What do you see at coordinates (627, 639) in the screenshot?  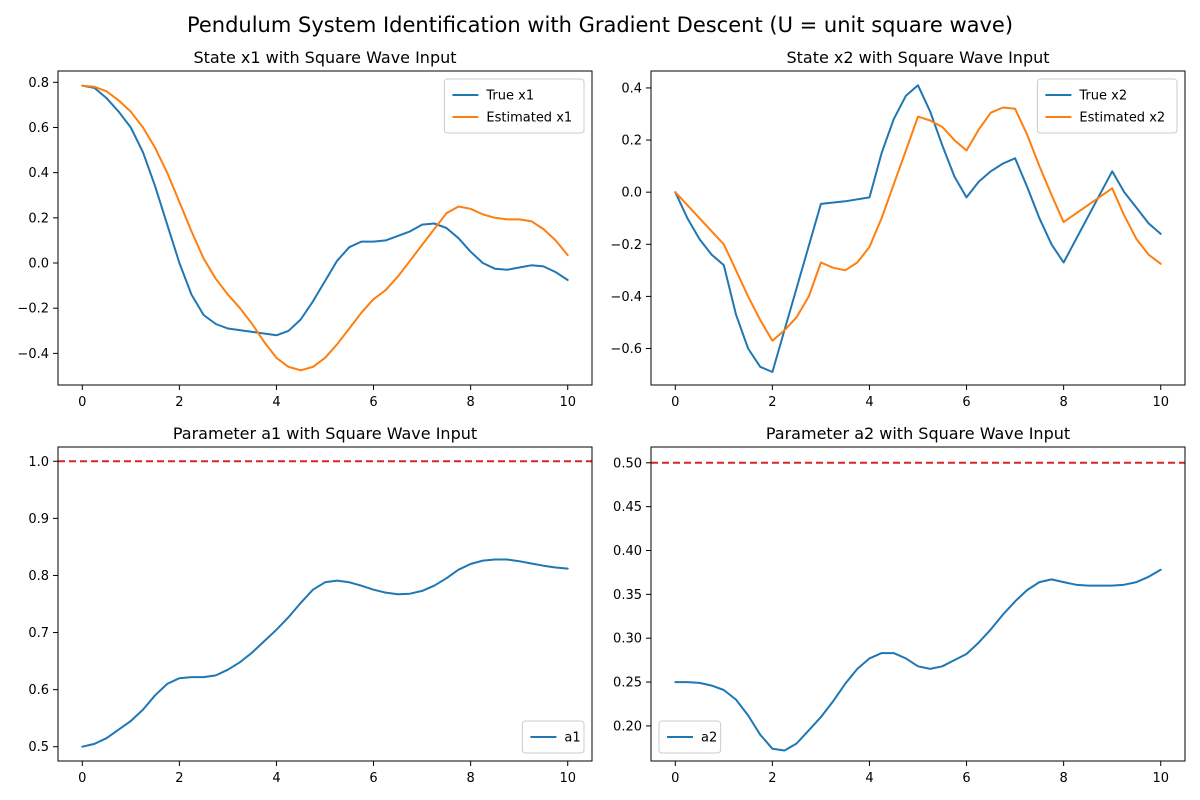 I see `y-tick-label: 0.30` at bounding box center [627, 639].